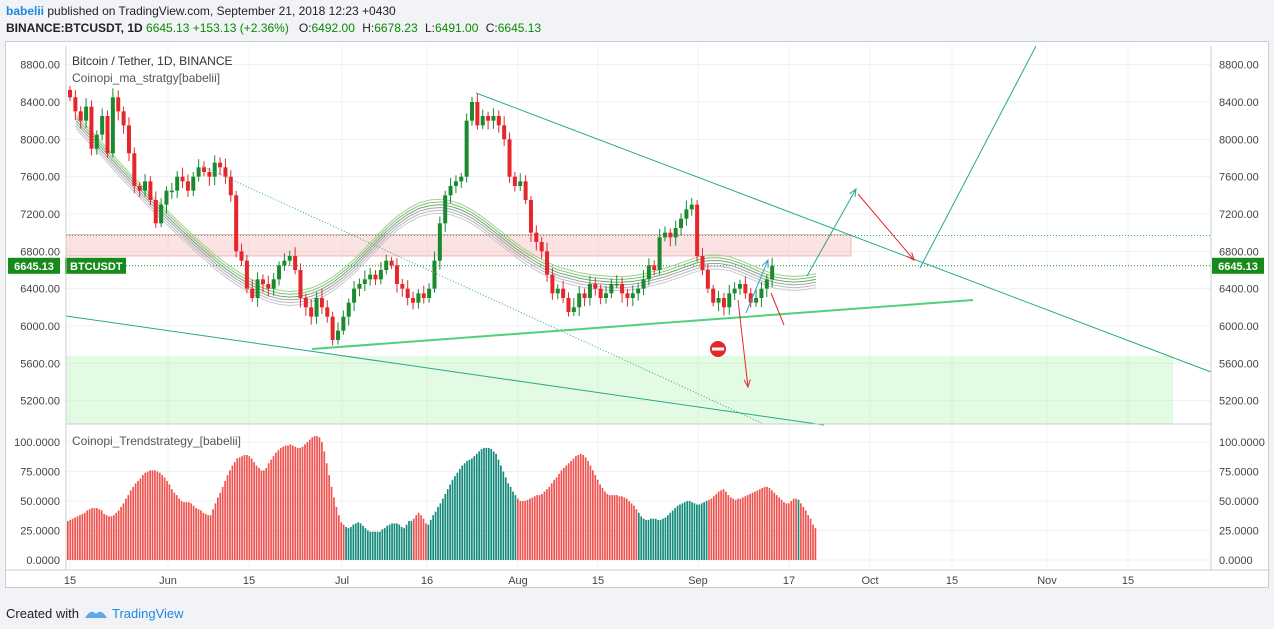  What do you see at coordinates (40, 327) in the screenshot?
I see `y-tick-left: 6000.00` at bounding box center [40, 327].